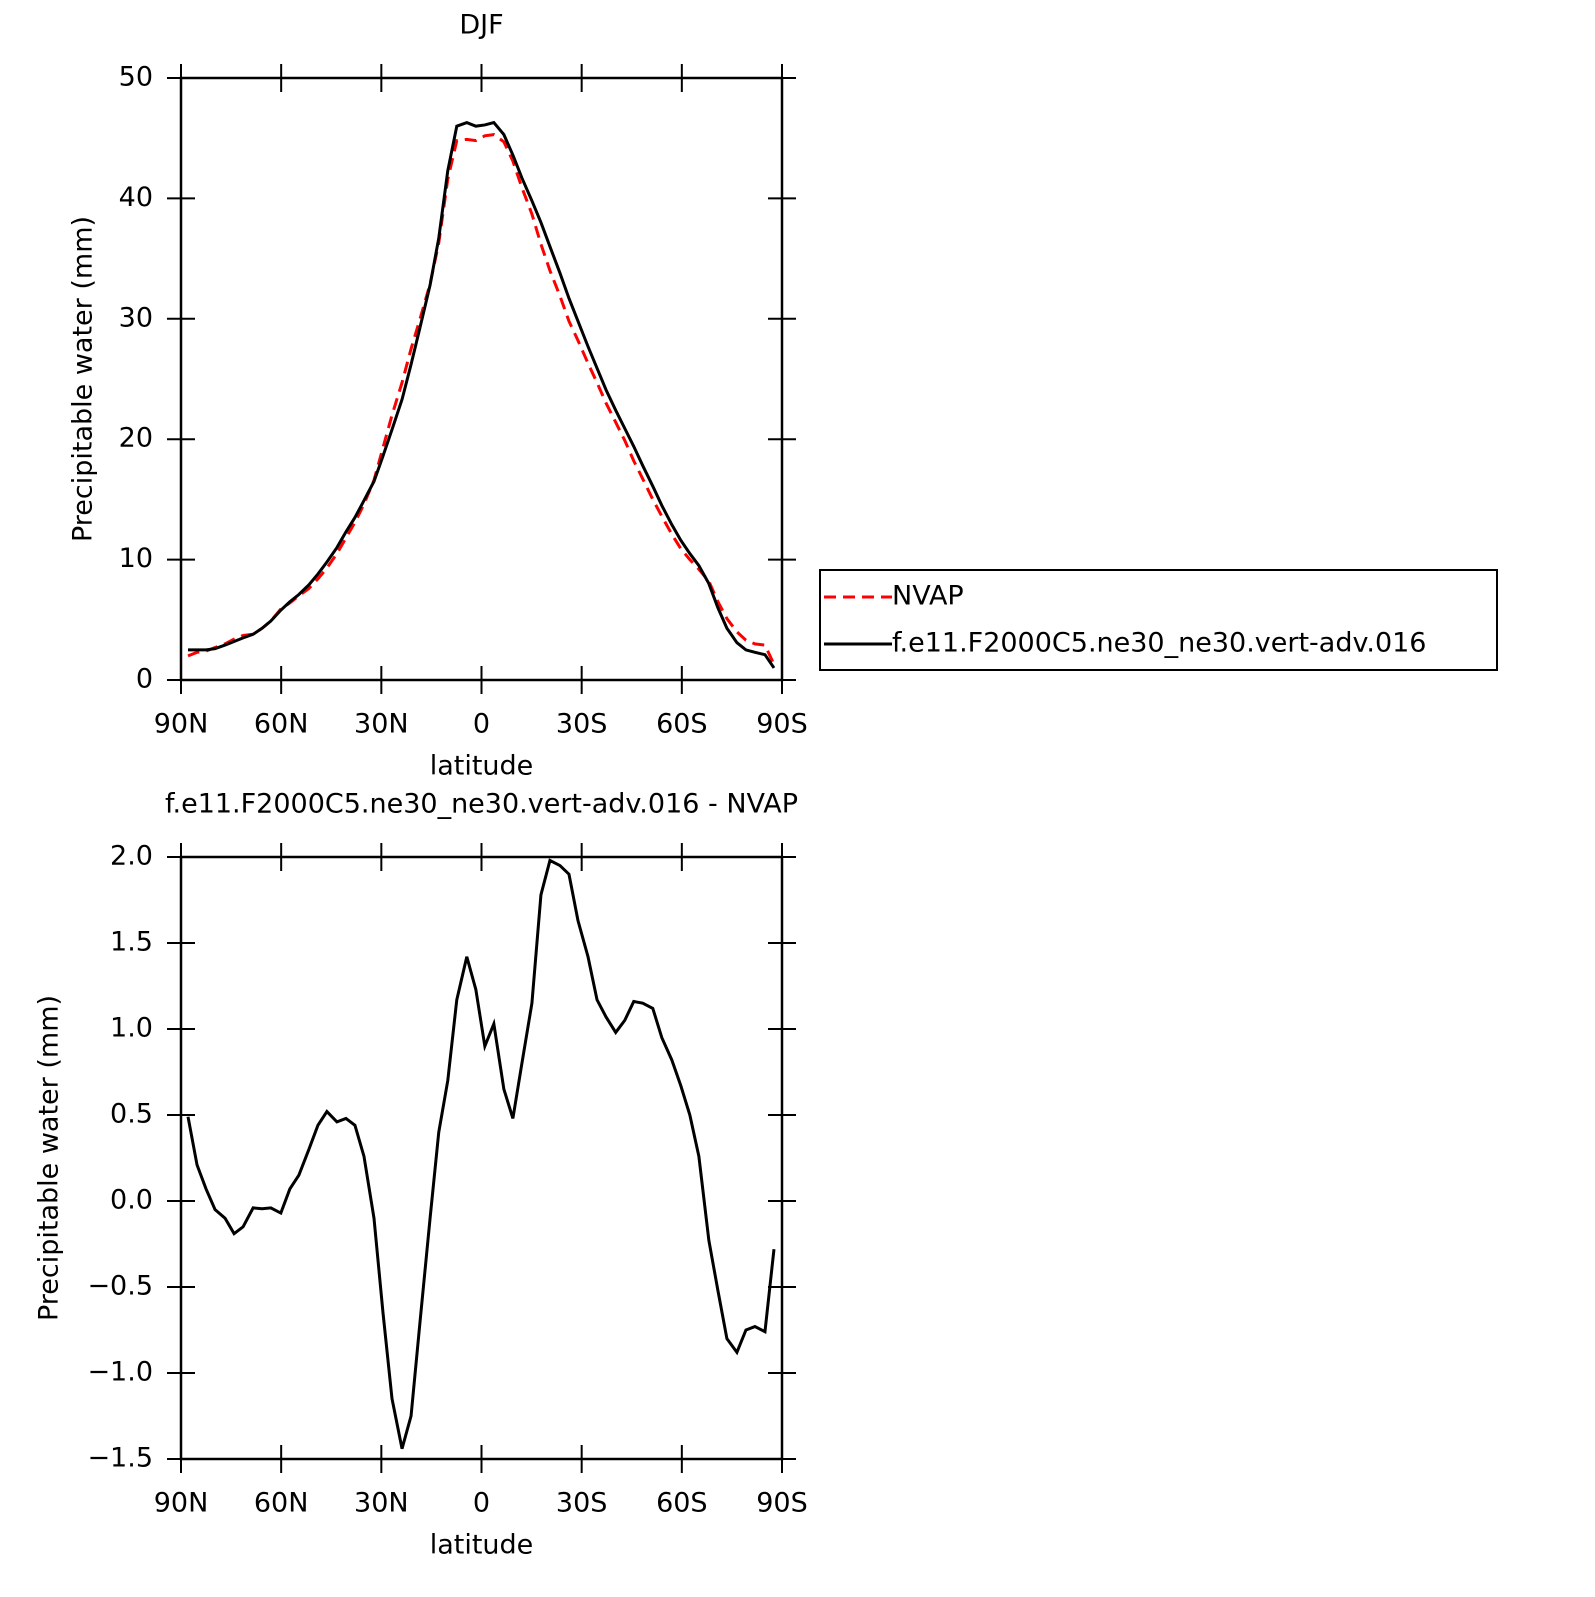  Describe the element at coordinates (131, 856) in the screenshot. I see `y-tick-label: 2.0` at that location.